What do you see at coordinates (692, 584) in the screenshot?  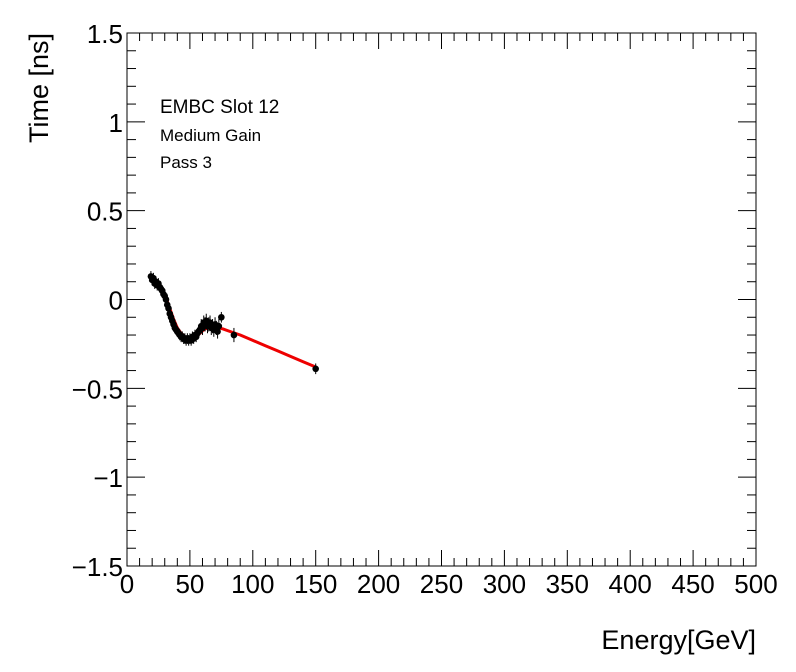 I see `x-tick-label: 450` at bounding box center [692, 584].